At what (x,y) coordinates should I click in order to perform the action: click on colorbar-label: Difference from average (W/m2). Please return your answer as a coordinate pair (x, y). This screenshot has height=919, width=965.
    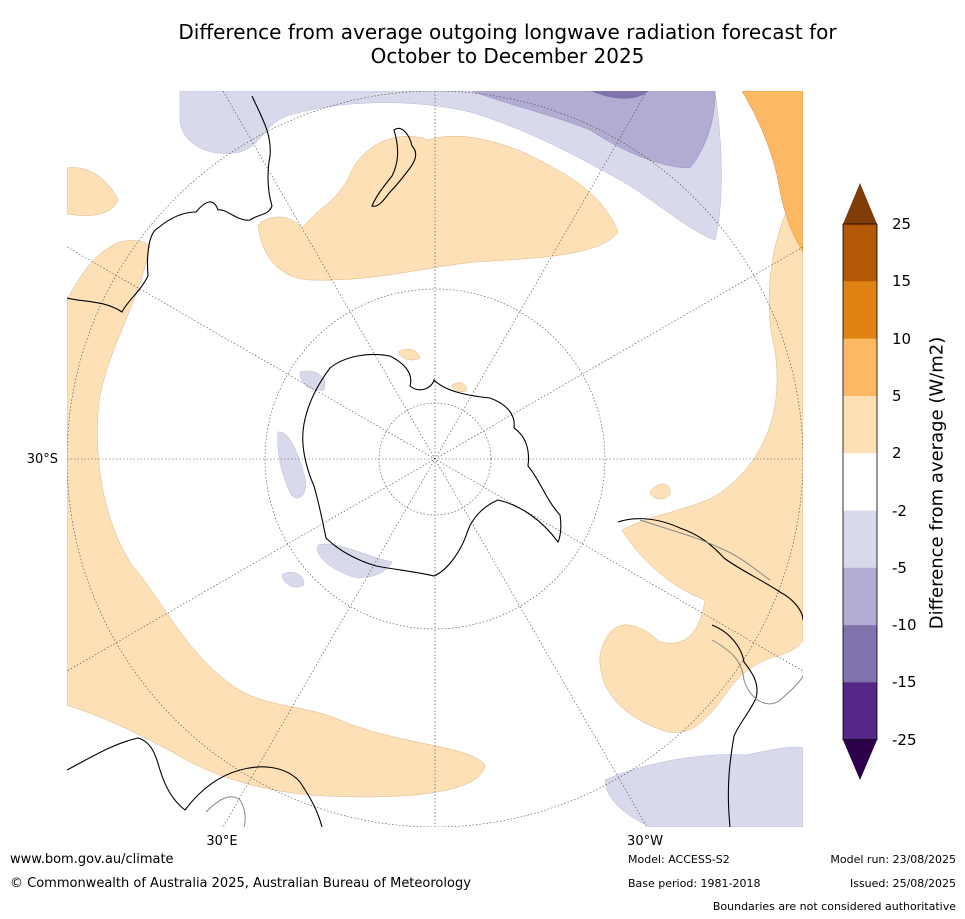
    Looking at the image, I should click on (937, 483).